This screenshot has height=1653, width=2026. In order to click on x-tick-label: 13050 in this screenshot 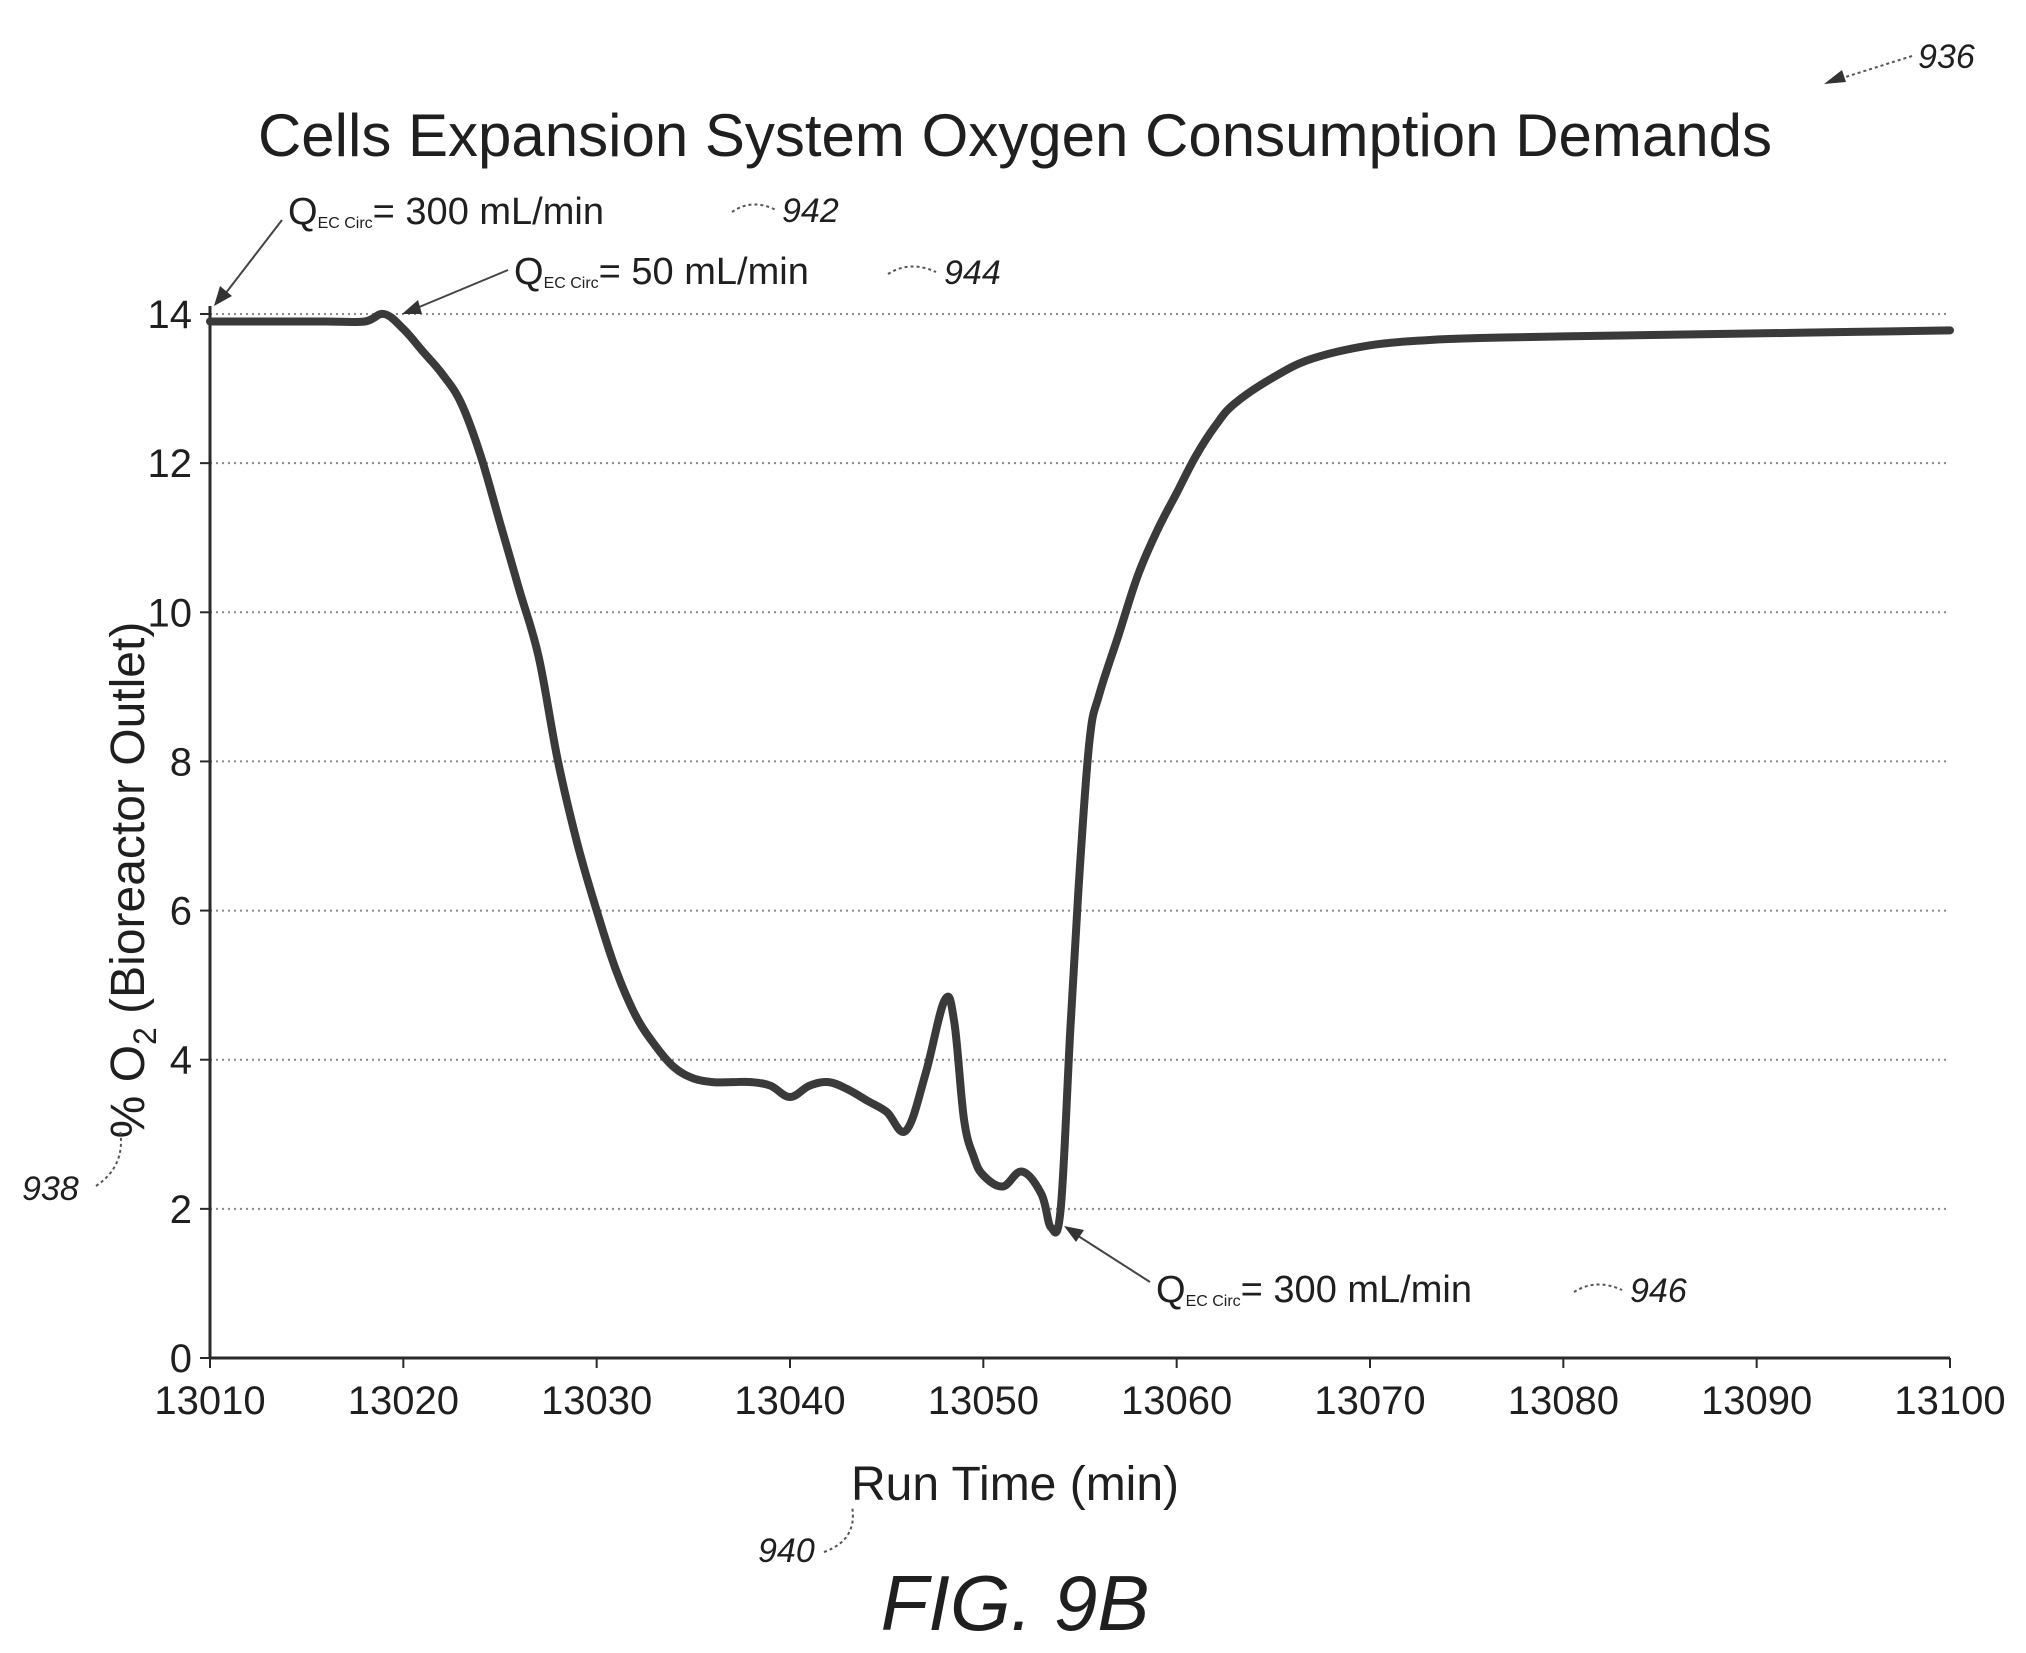, I will do `click(983, 1401)`.